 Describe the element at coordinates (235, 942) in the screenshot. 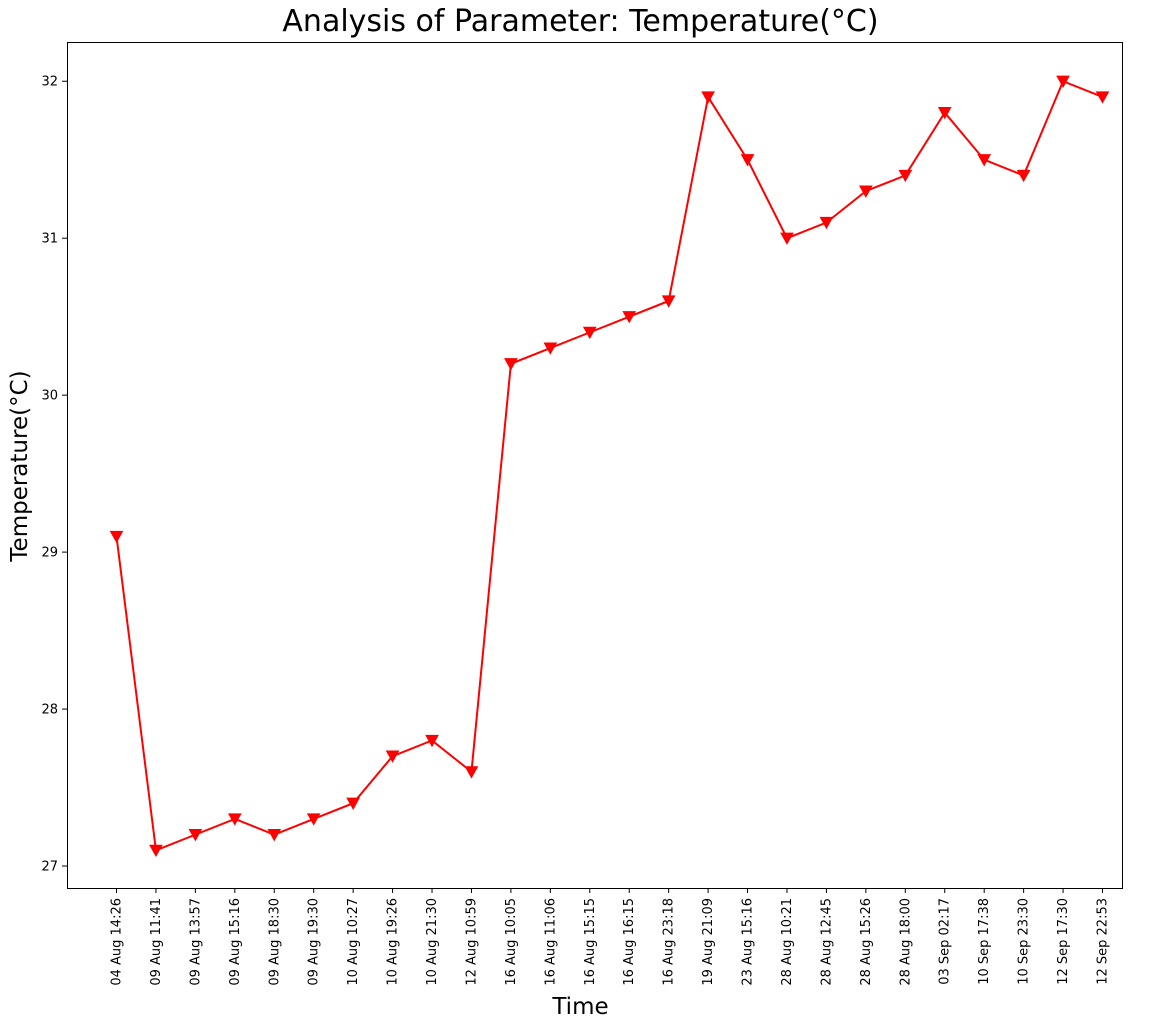

I see `x-tick-label: 09 Aug 15:16` at that location.